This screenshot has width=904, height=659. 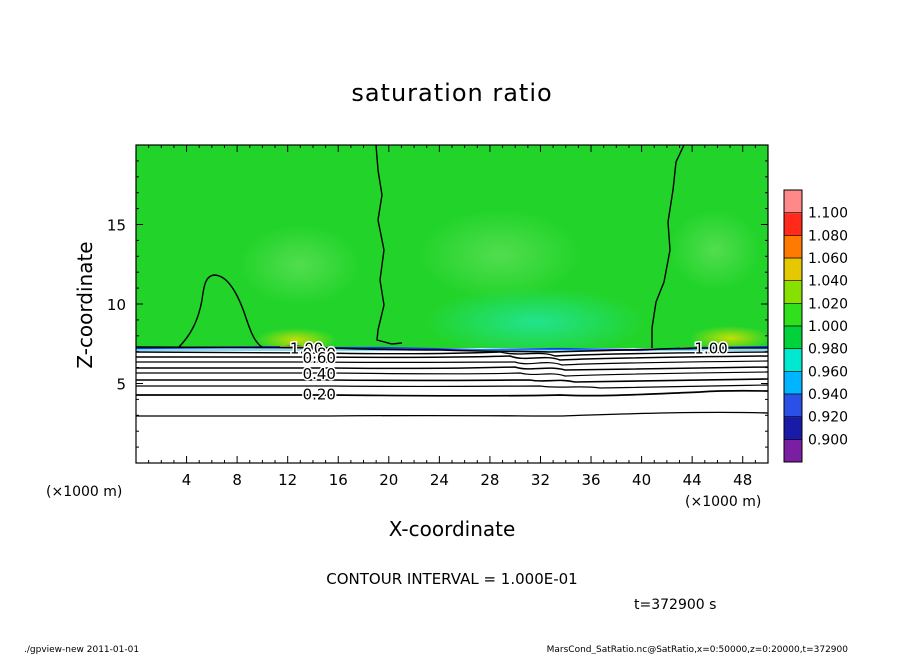 I want to click on colorbar-label: 0.980, so click(x=828, y=350).